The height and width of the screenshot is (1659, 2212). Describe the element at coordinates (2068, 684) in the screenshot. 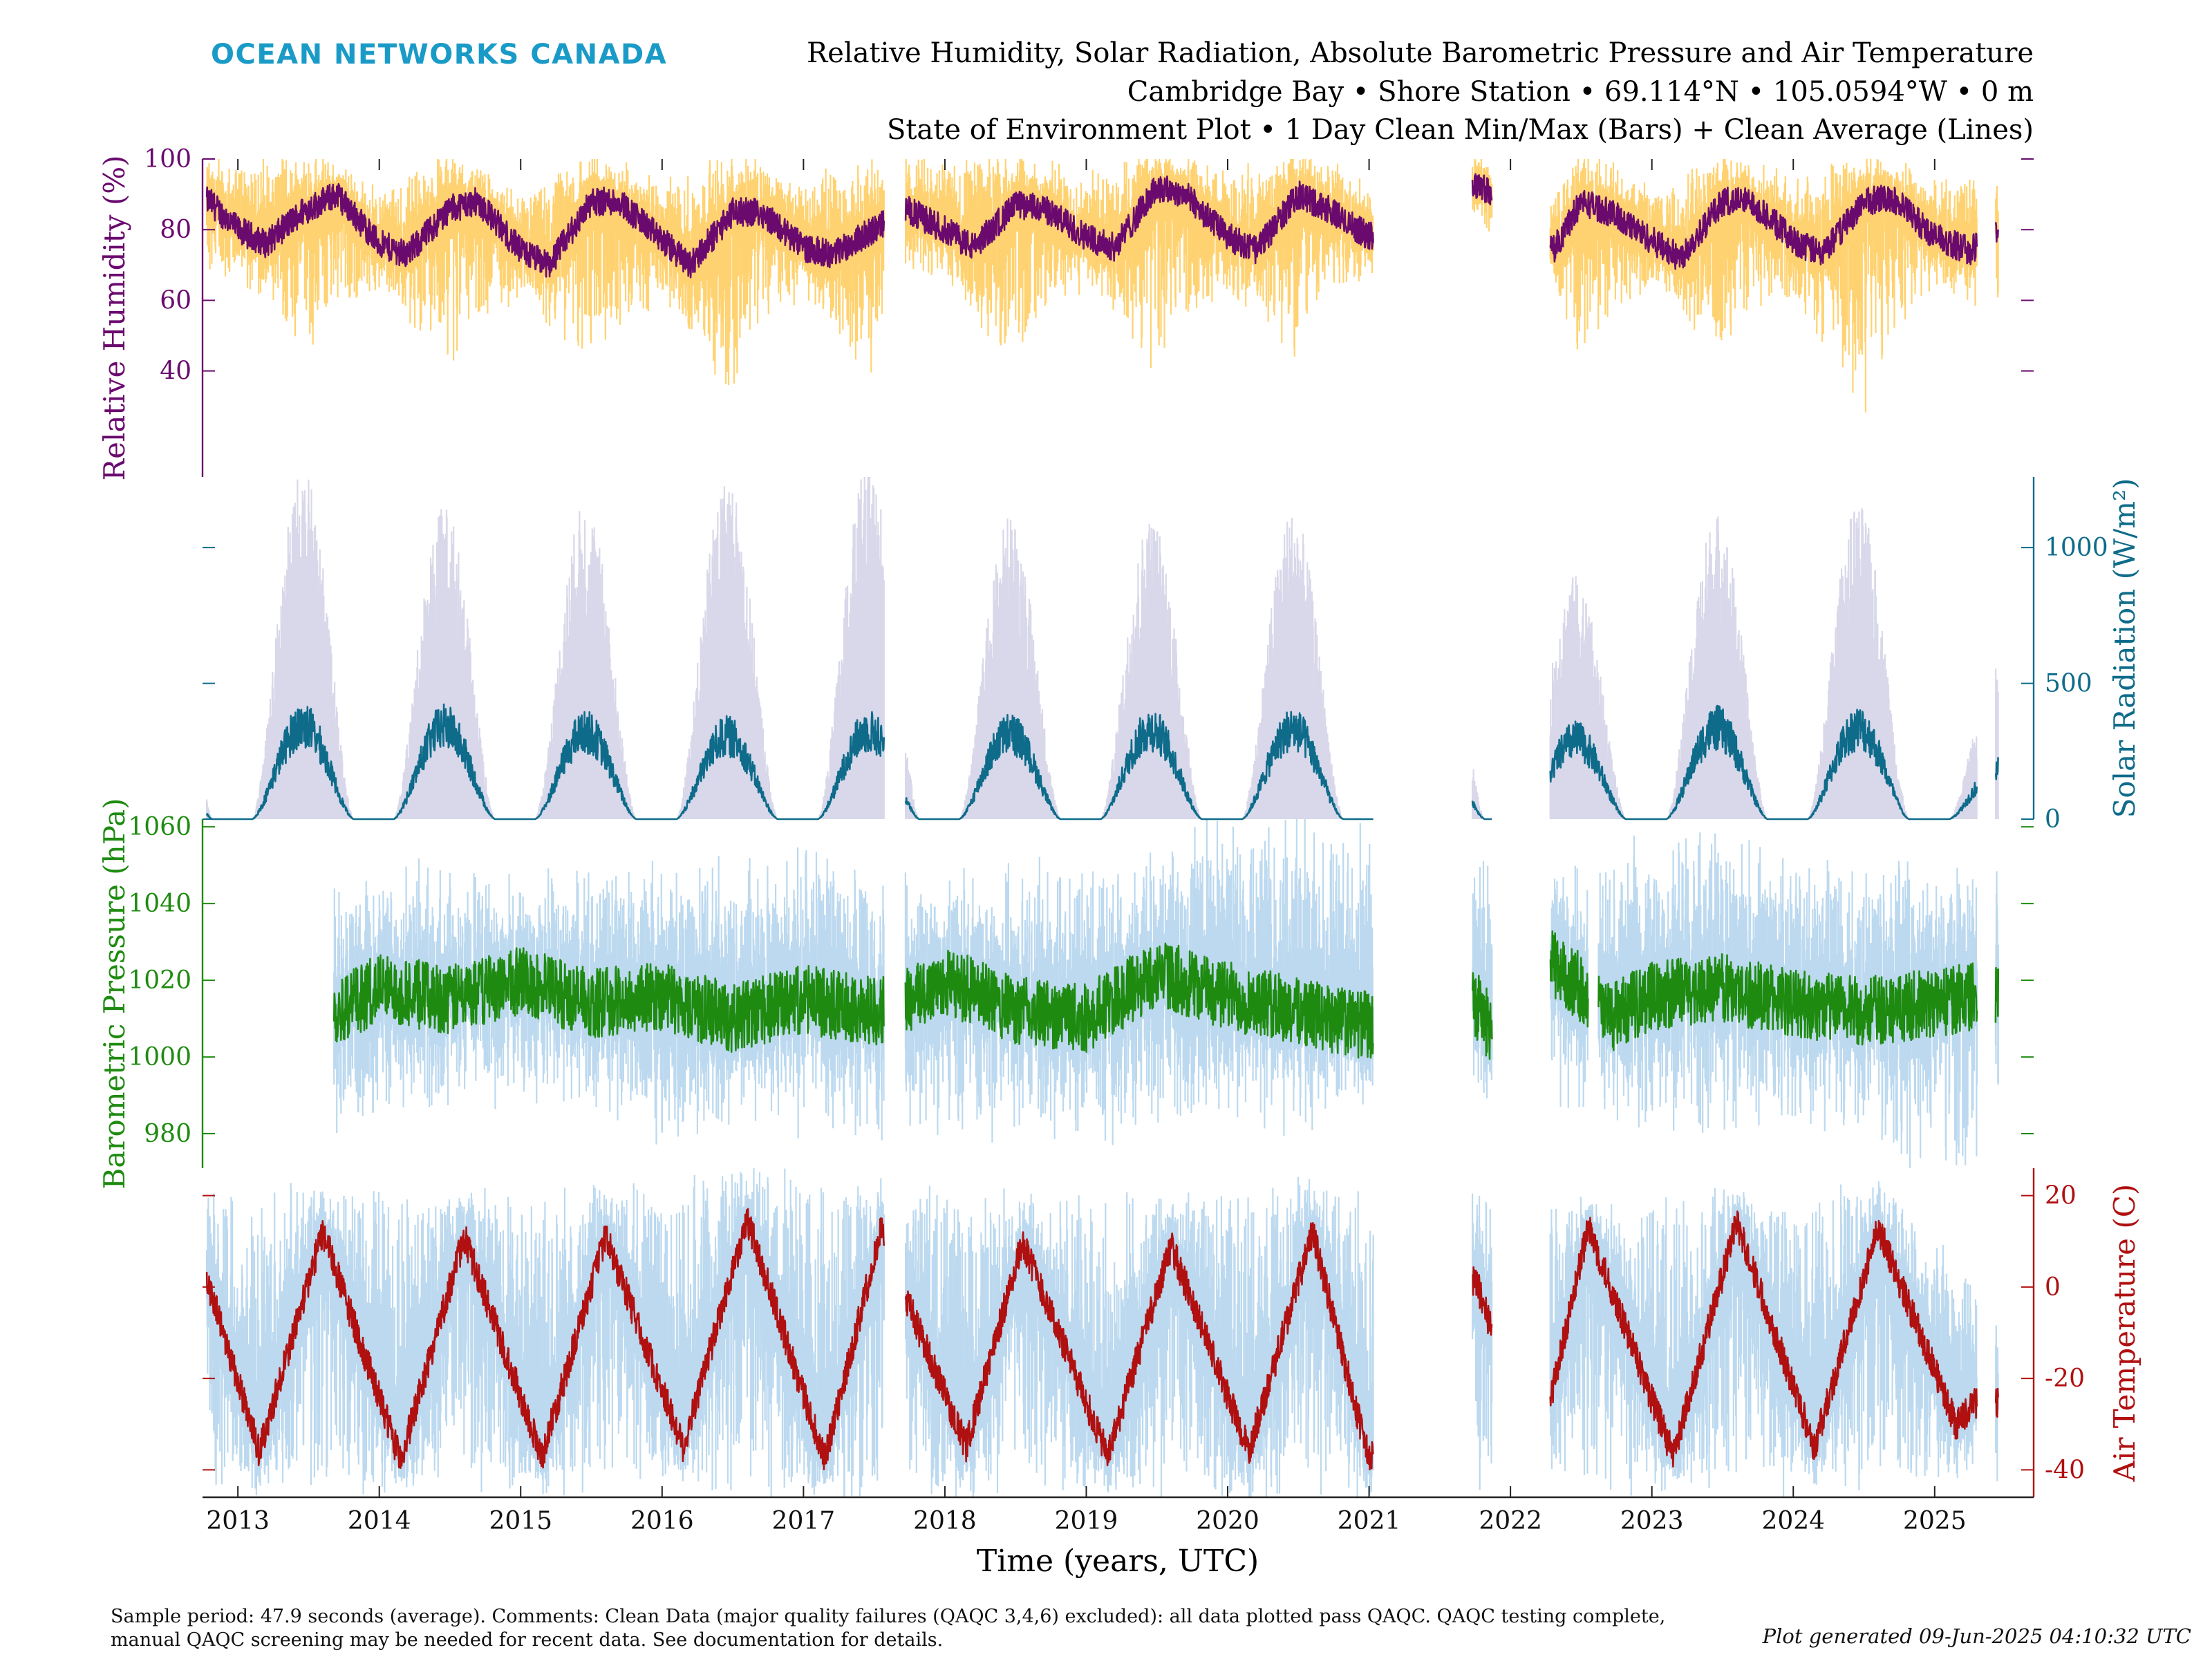

I see `solar-ytick-label: 500` at that location.